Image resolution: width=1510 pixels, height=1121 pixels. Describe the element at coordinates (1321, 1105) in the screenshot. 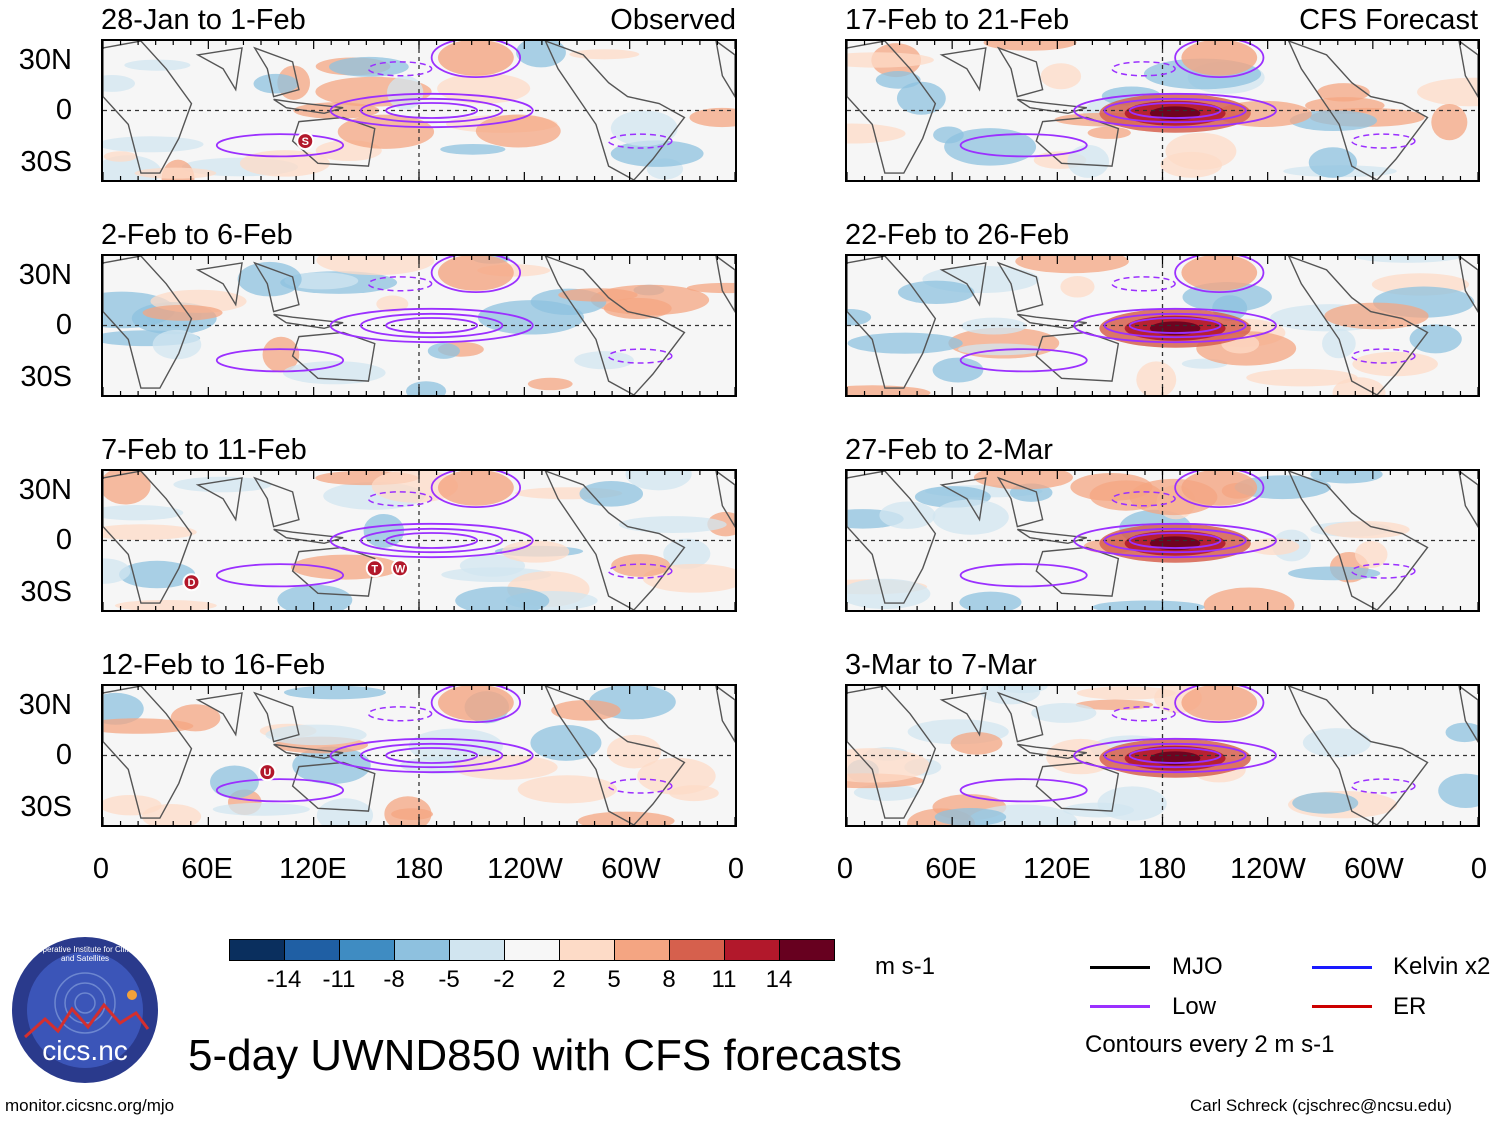

I see `footer-credit: Carl Schreck (cjschrec@ncsu.edu)` at that location.